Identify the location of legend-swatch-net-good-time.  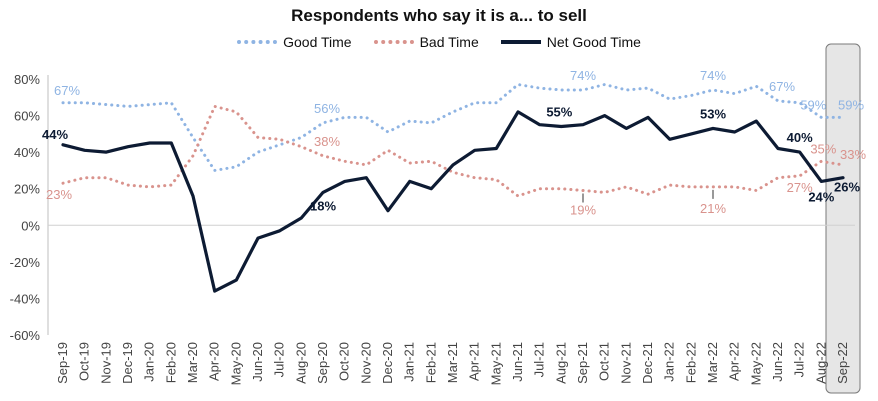
(520, 42).